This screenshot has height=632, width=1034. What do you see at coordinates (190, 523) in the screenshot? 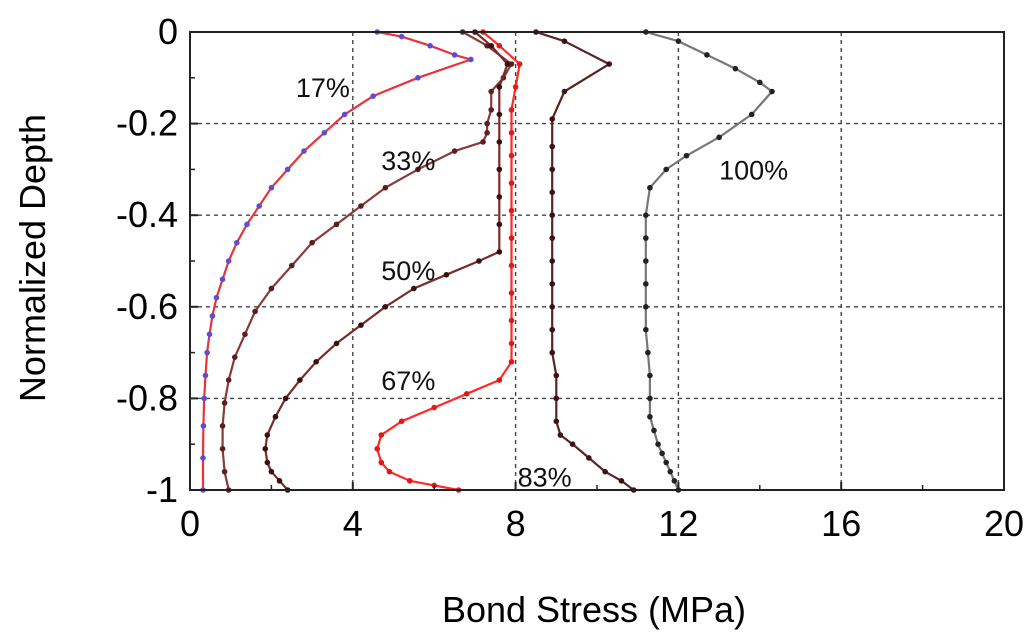
I see `x-tick-label: 0` at bounding box center [190, 523].